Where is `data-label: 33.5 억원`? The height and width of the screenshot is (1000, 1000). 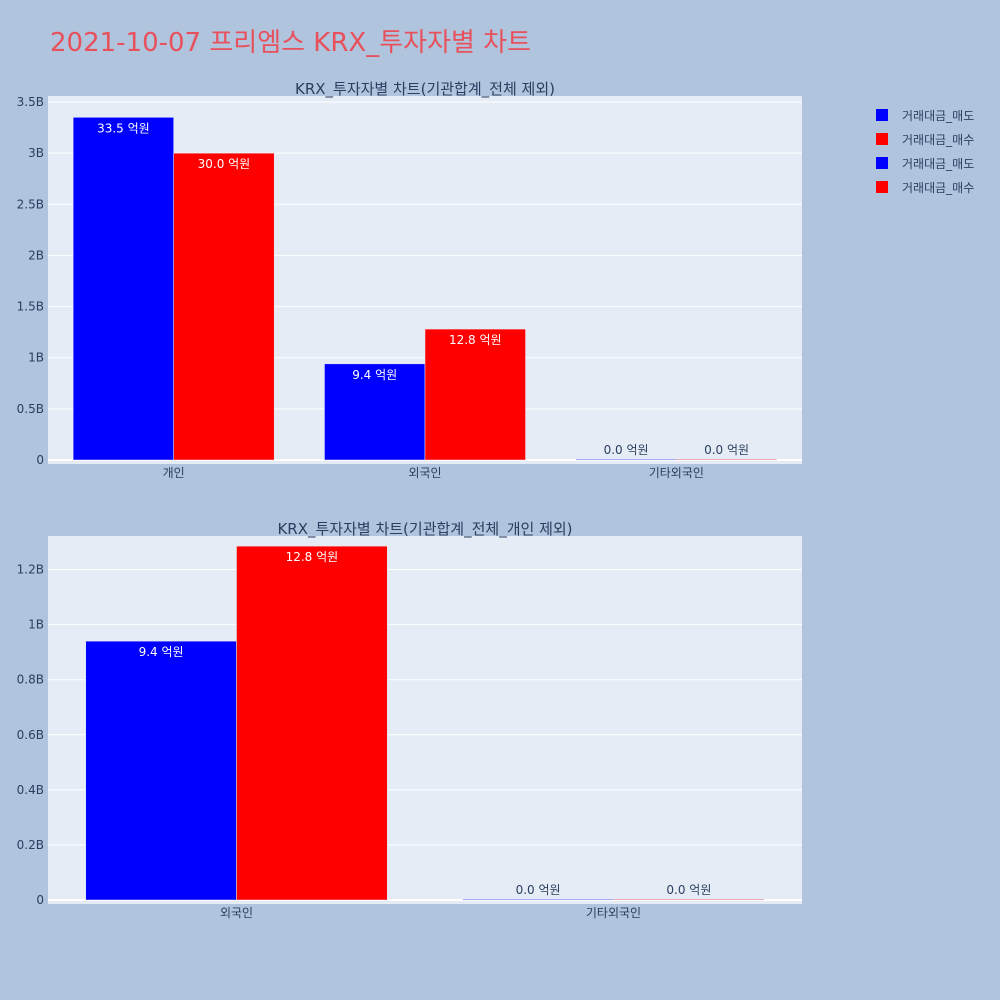 data-label: 33.5 억원 is located at coordinates (123, 128).